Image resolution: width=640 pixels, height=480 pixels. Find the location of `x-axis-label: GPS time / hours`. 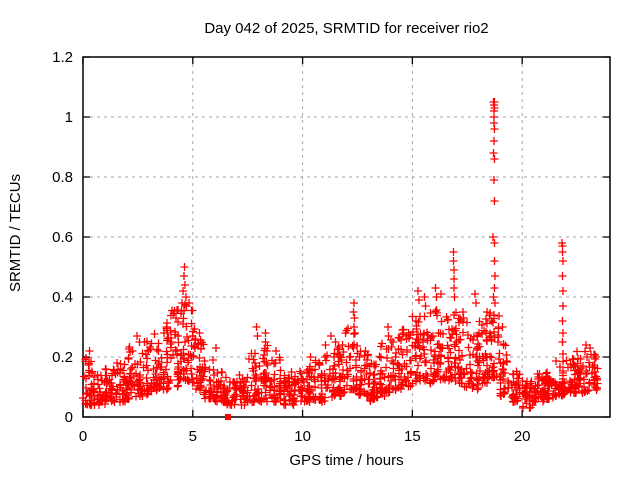

x-axis-label: GPS time / hours is located at coordinates (346, 460).